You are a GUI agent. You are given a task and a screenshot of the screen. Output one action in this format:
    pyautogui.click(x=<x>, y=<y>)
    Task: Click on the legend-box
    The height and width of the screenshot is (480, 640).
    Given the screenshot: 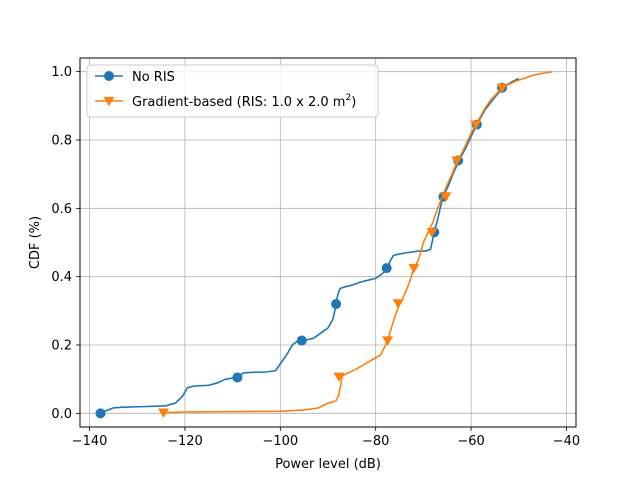 What is the action you would take?
    pyautogui.click(x=232, y=91)
    